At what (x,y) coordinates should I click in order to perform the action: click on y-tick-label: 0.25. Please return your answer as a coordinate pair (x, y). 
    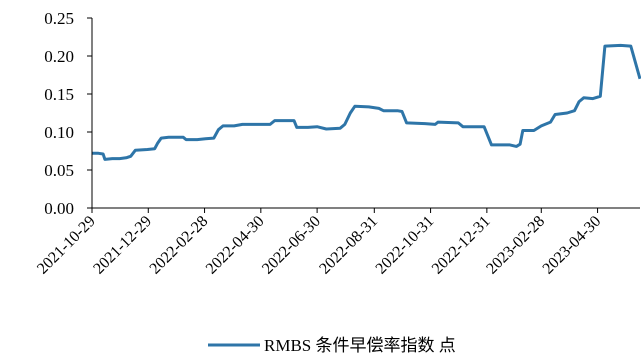
    Looking at the image, I should click on (59, 18).